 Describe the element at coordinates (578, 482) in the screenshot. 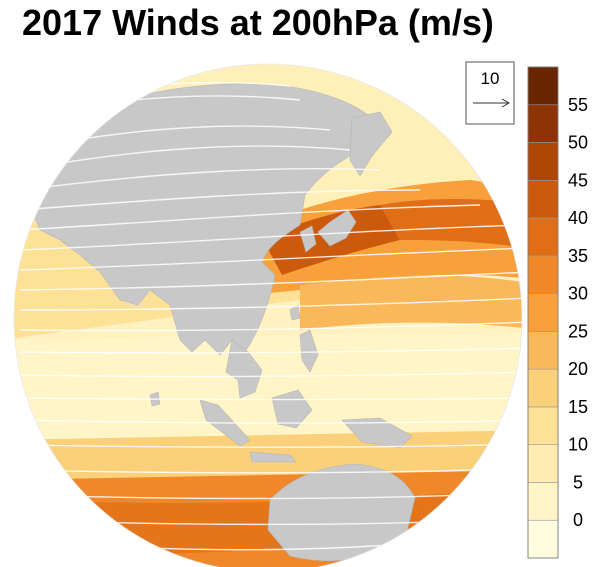

I see `colorbar-tick-label: 5` at that location.